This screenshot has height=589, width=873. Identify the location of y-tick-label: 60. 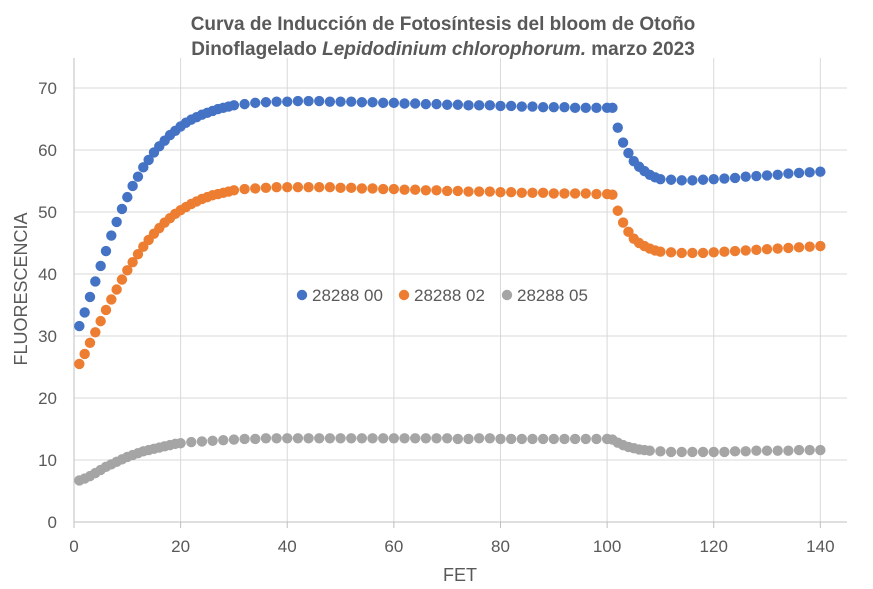
(47, 150).